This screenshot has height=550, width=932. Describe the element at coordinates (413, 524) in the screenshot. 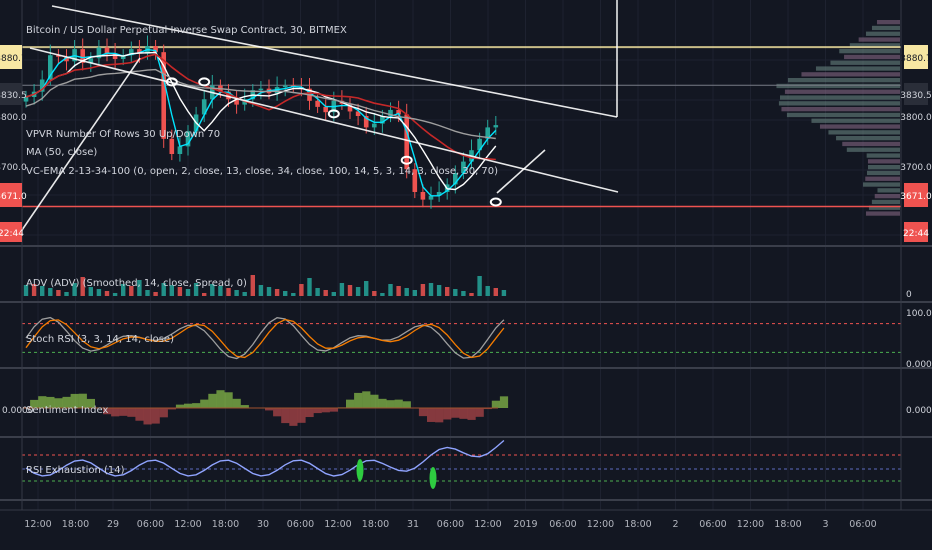

I see `time-tick: 31` at that location.